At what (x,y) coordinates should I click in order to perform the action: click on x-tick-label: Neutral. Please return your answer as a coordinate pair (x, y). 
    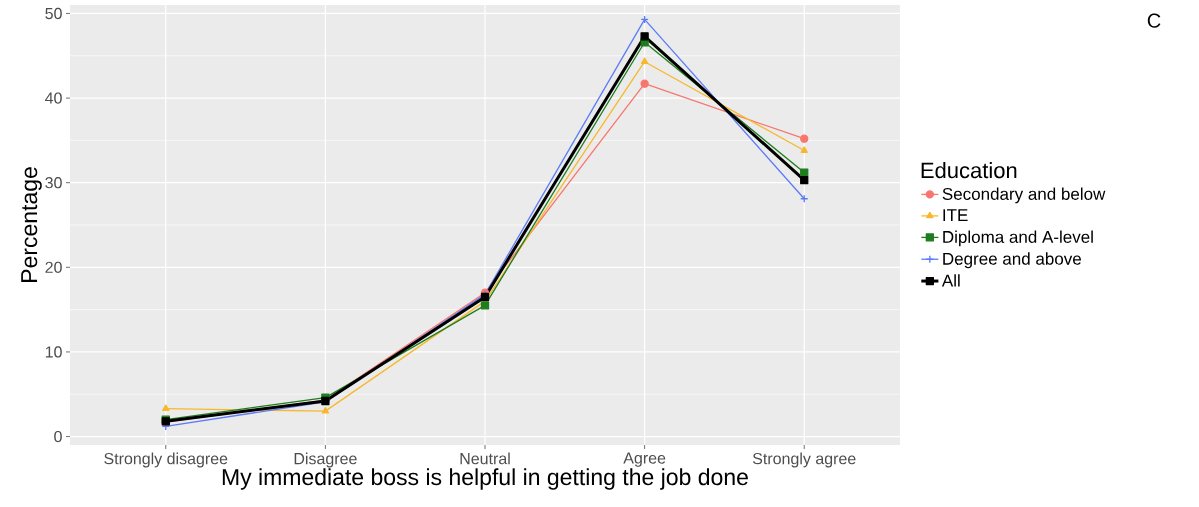
    Looking at the image, I should click on (485, 458).